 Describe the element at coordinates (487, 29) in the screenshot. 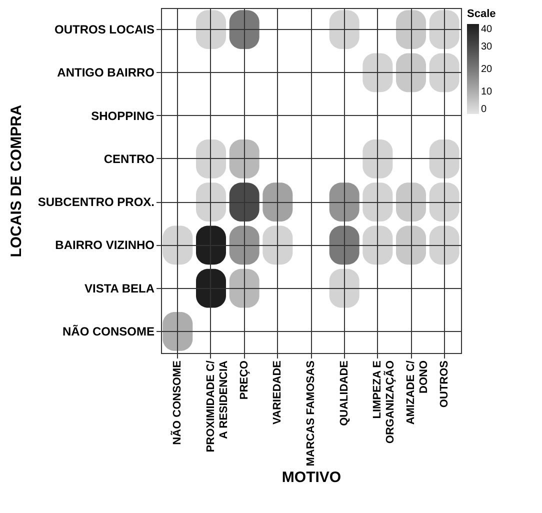

I see `color-bar-label: 40` at that location.